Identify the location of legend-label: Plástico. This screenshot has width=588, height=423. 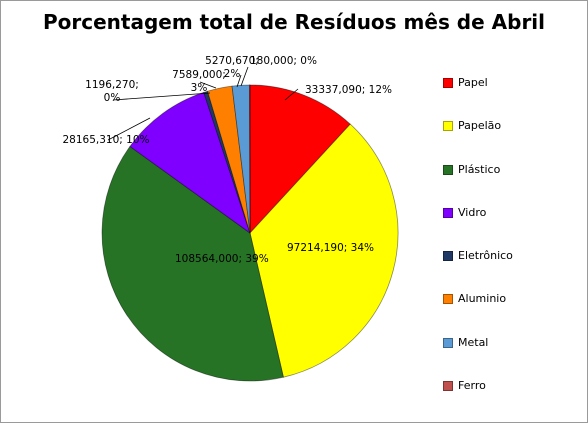
(479, 169).